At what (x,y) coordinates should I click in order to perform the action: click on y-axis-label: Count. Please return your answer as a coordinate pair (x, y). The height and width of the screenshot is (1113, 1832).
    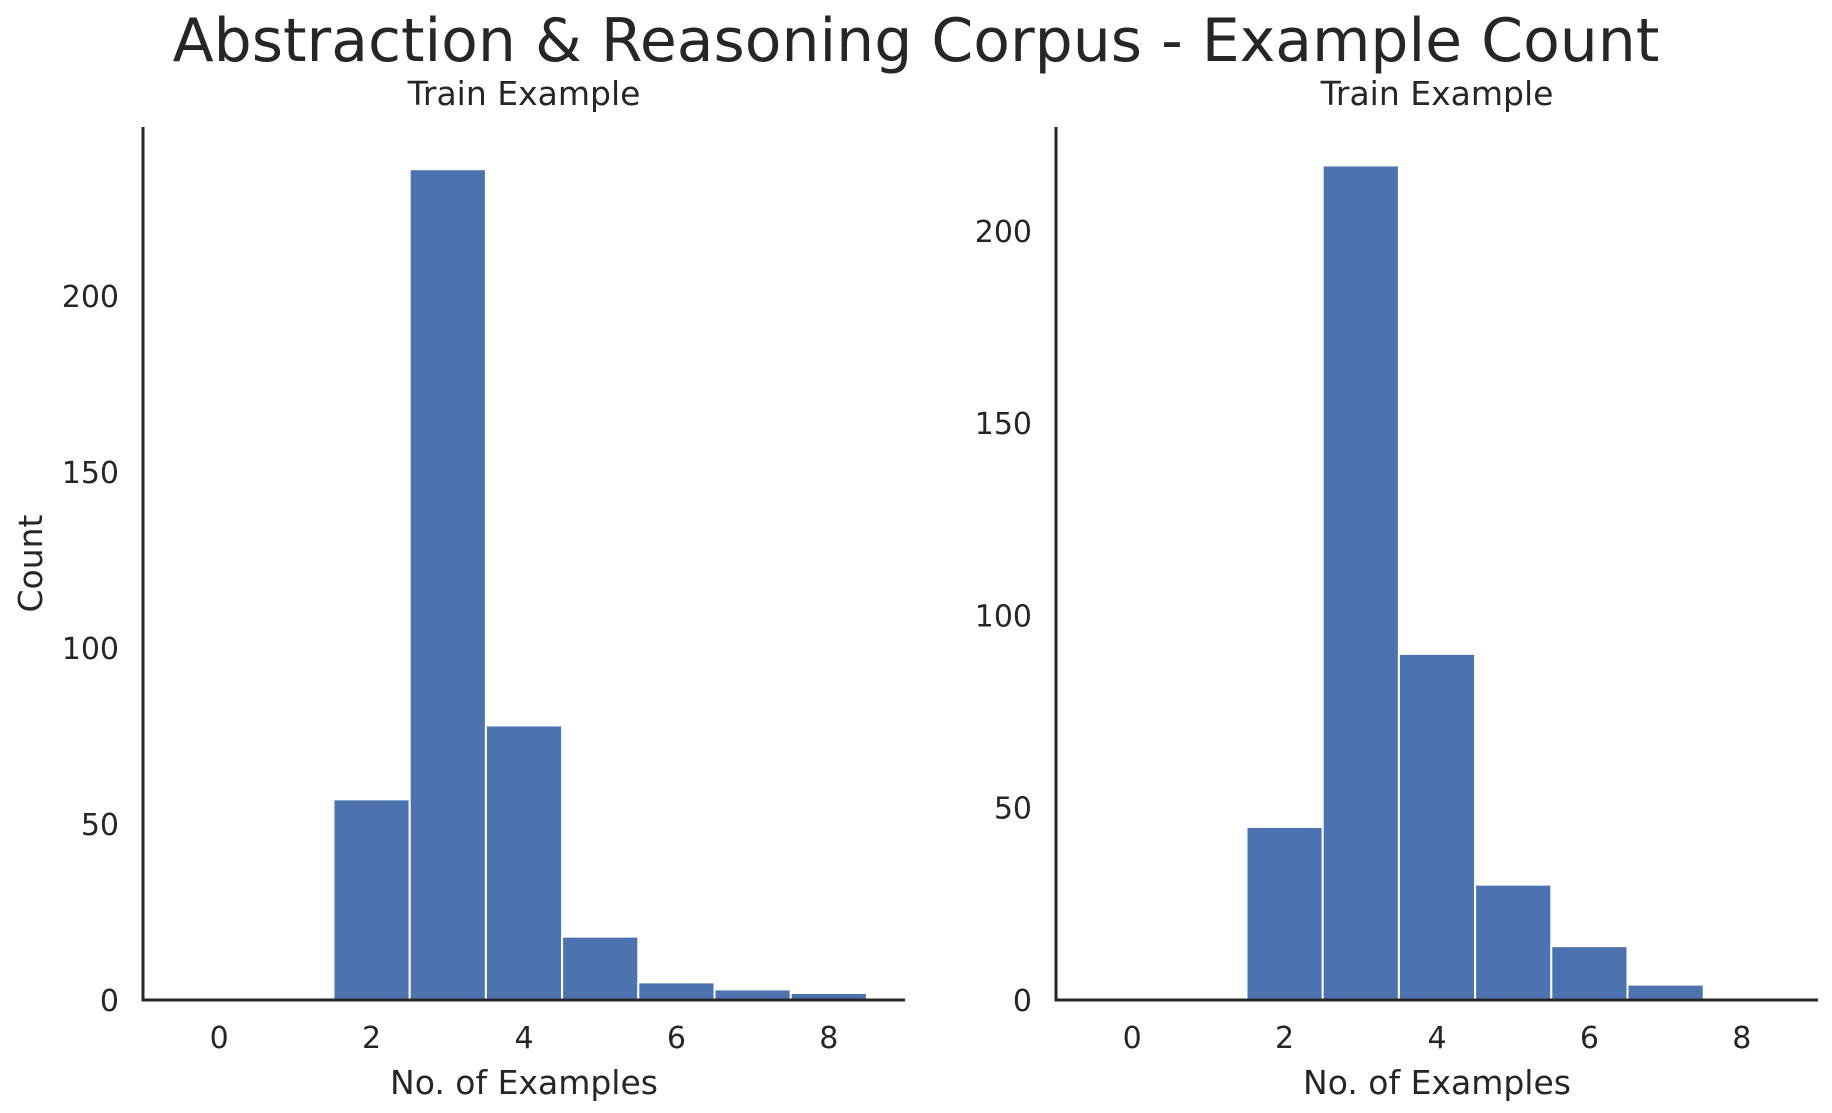
    Looking at the image, I should click on (30, 563).